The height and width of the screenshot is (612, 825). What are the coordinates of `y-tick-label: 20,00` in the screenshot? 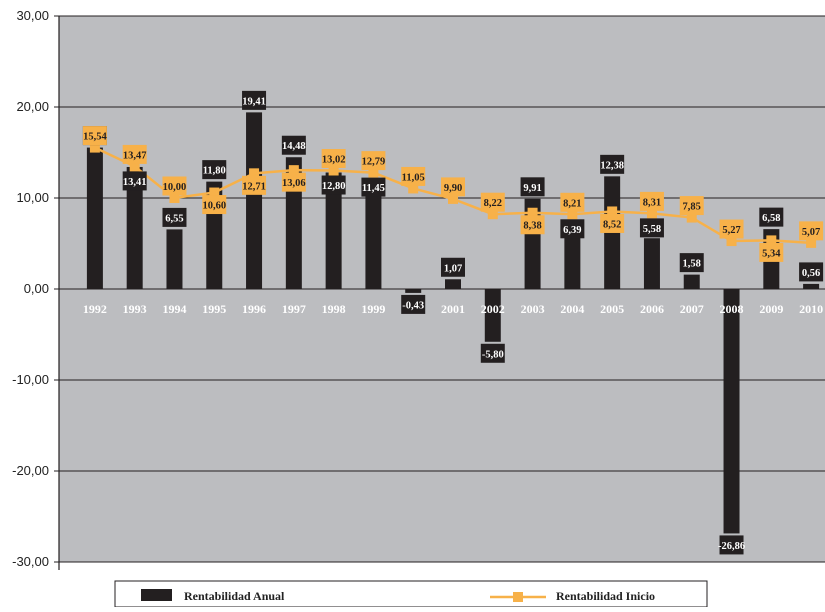 It's located at (32, 106).